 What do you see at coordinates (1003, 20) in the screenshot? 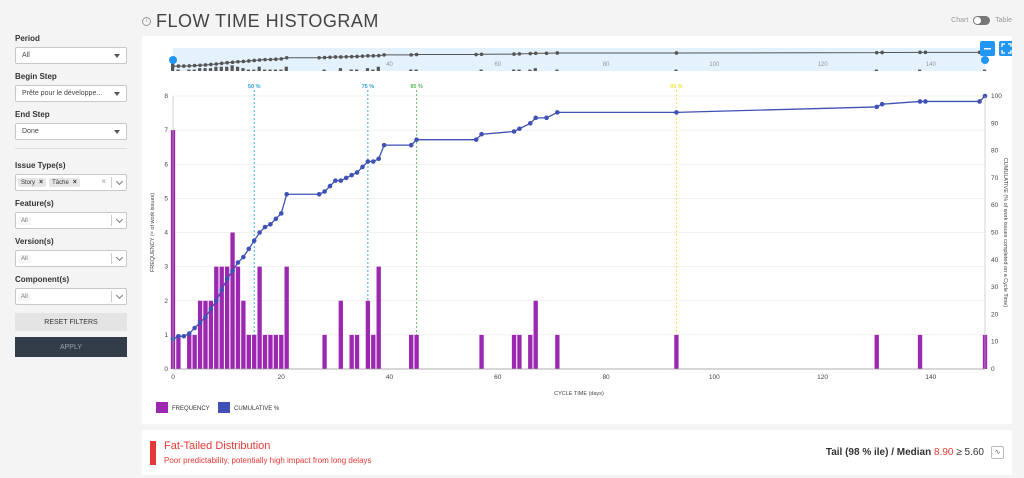
I see `toggle-table-label: Table` at bounding box center [1003, 20].